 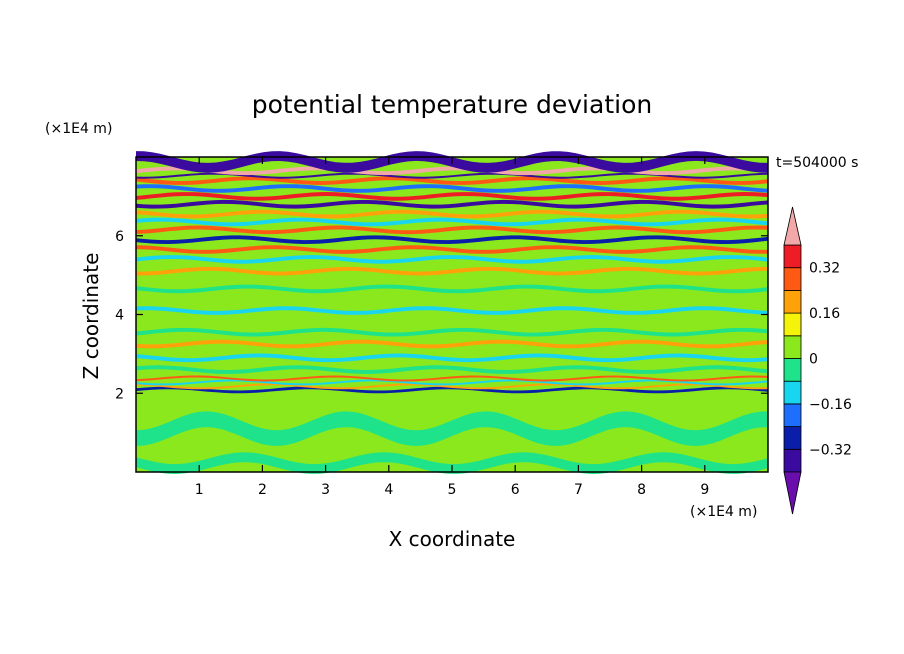 I want to click on y-axis-label: Z coordinate, so click(x=91, y=316).